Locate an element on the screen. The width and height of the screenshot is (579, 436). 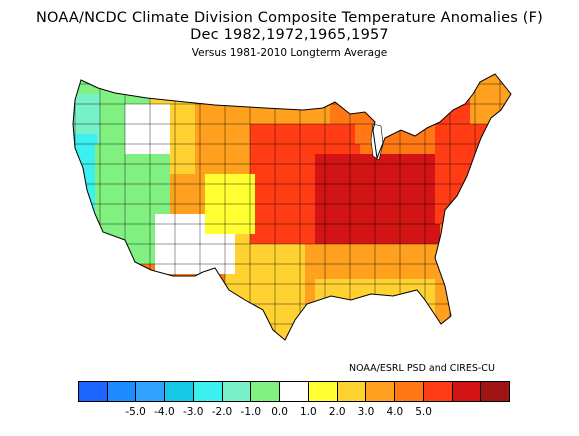
color-scale-tick-label: -3.0 is located at coordinates (193, 412).